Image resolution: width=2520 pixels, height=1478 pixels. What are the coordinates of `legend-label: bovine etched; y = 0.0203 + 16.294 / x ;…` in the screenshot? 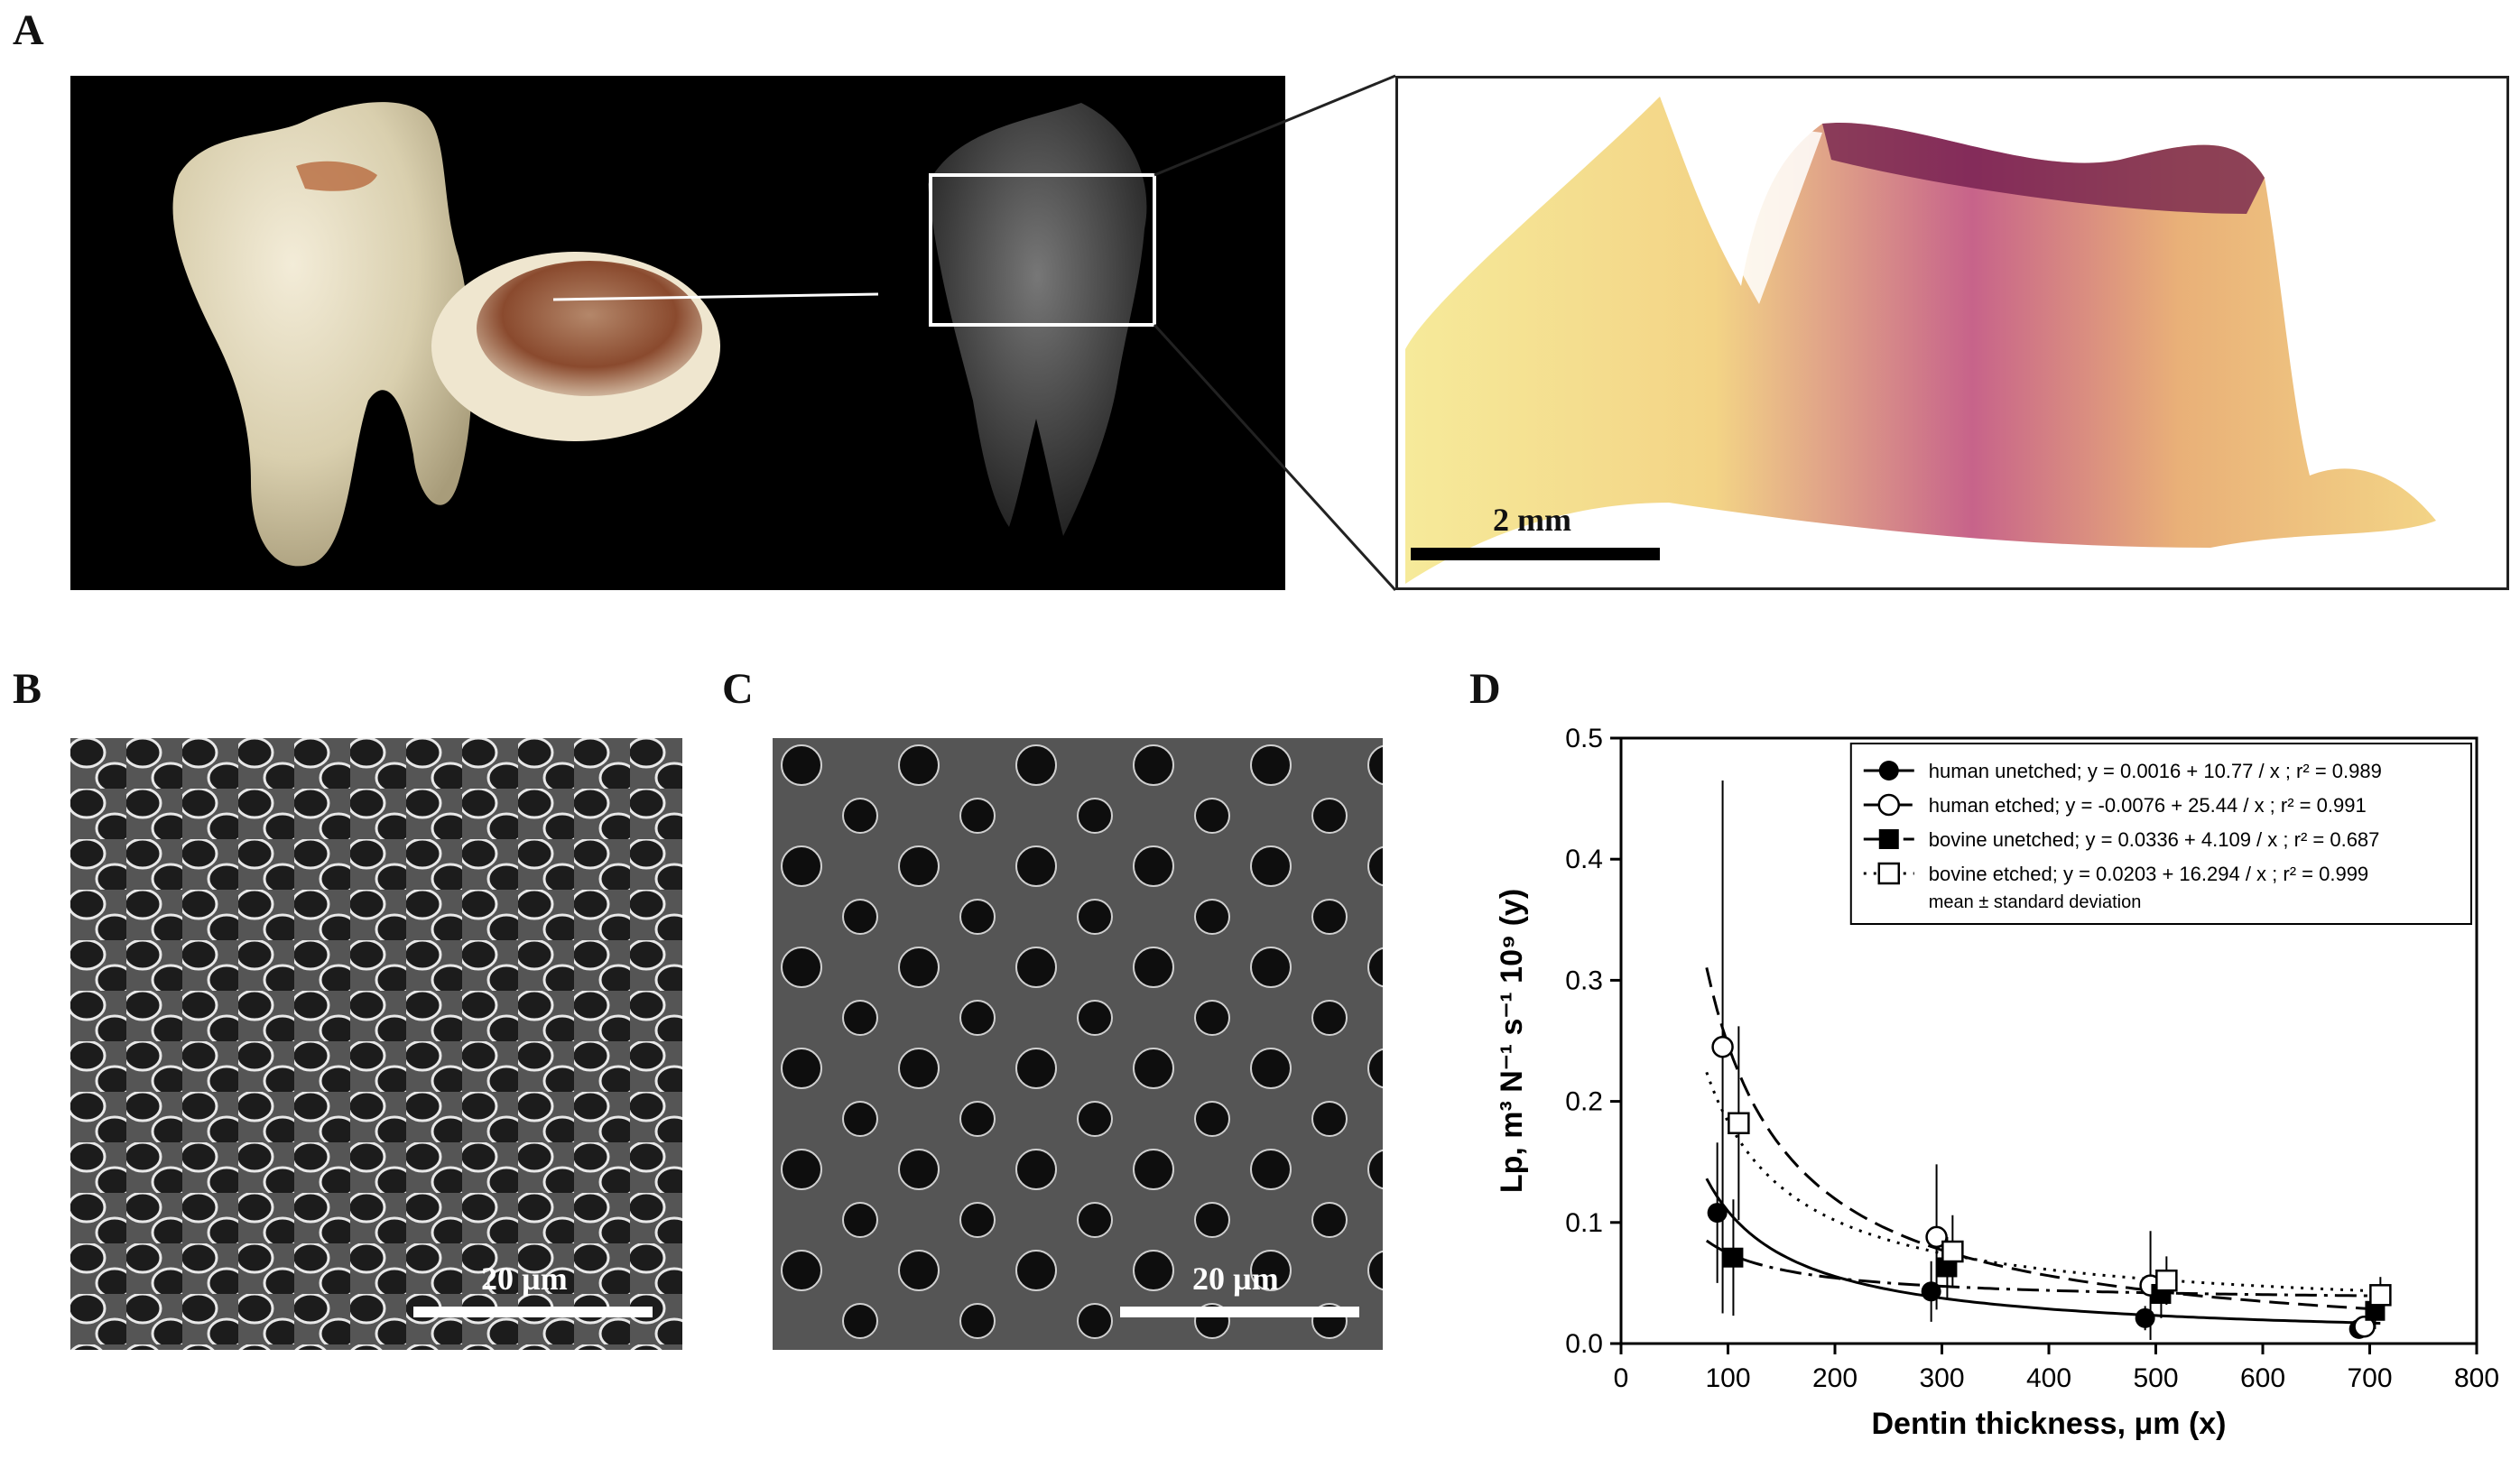 It's located at (2148, 874).